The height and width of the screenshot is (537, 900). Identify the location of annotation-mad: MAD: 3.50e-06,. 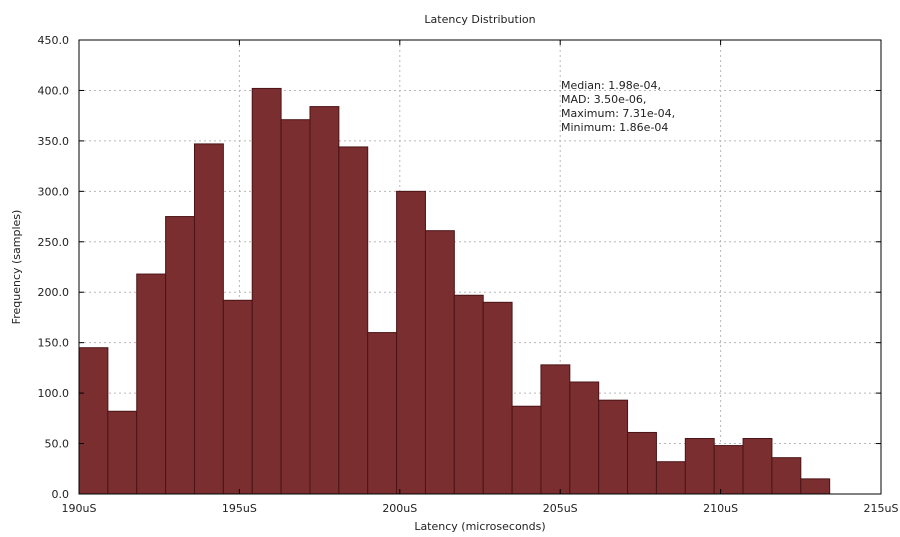
(603, 99).